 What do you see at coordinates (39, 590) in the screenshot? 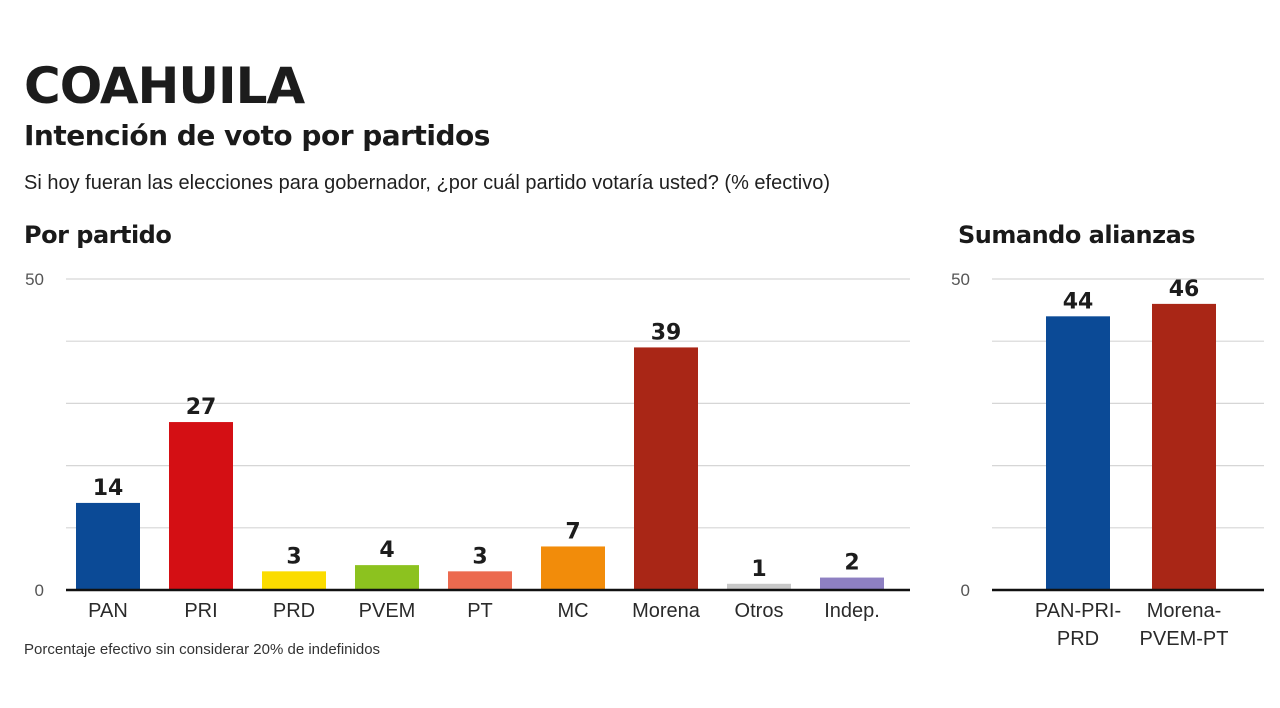
I see `party-y-tick-label: 0` at bounding box center [39, 590].